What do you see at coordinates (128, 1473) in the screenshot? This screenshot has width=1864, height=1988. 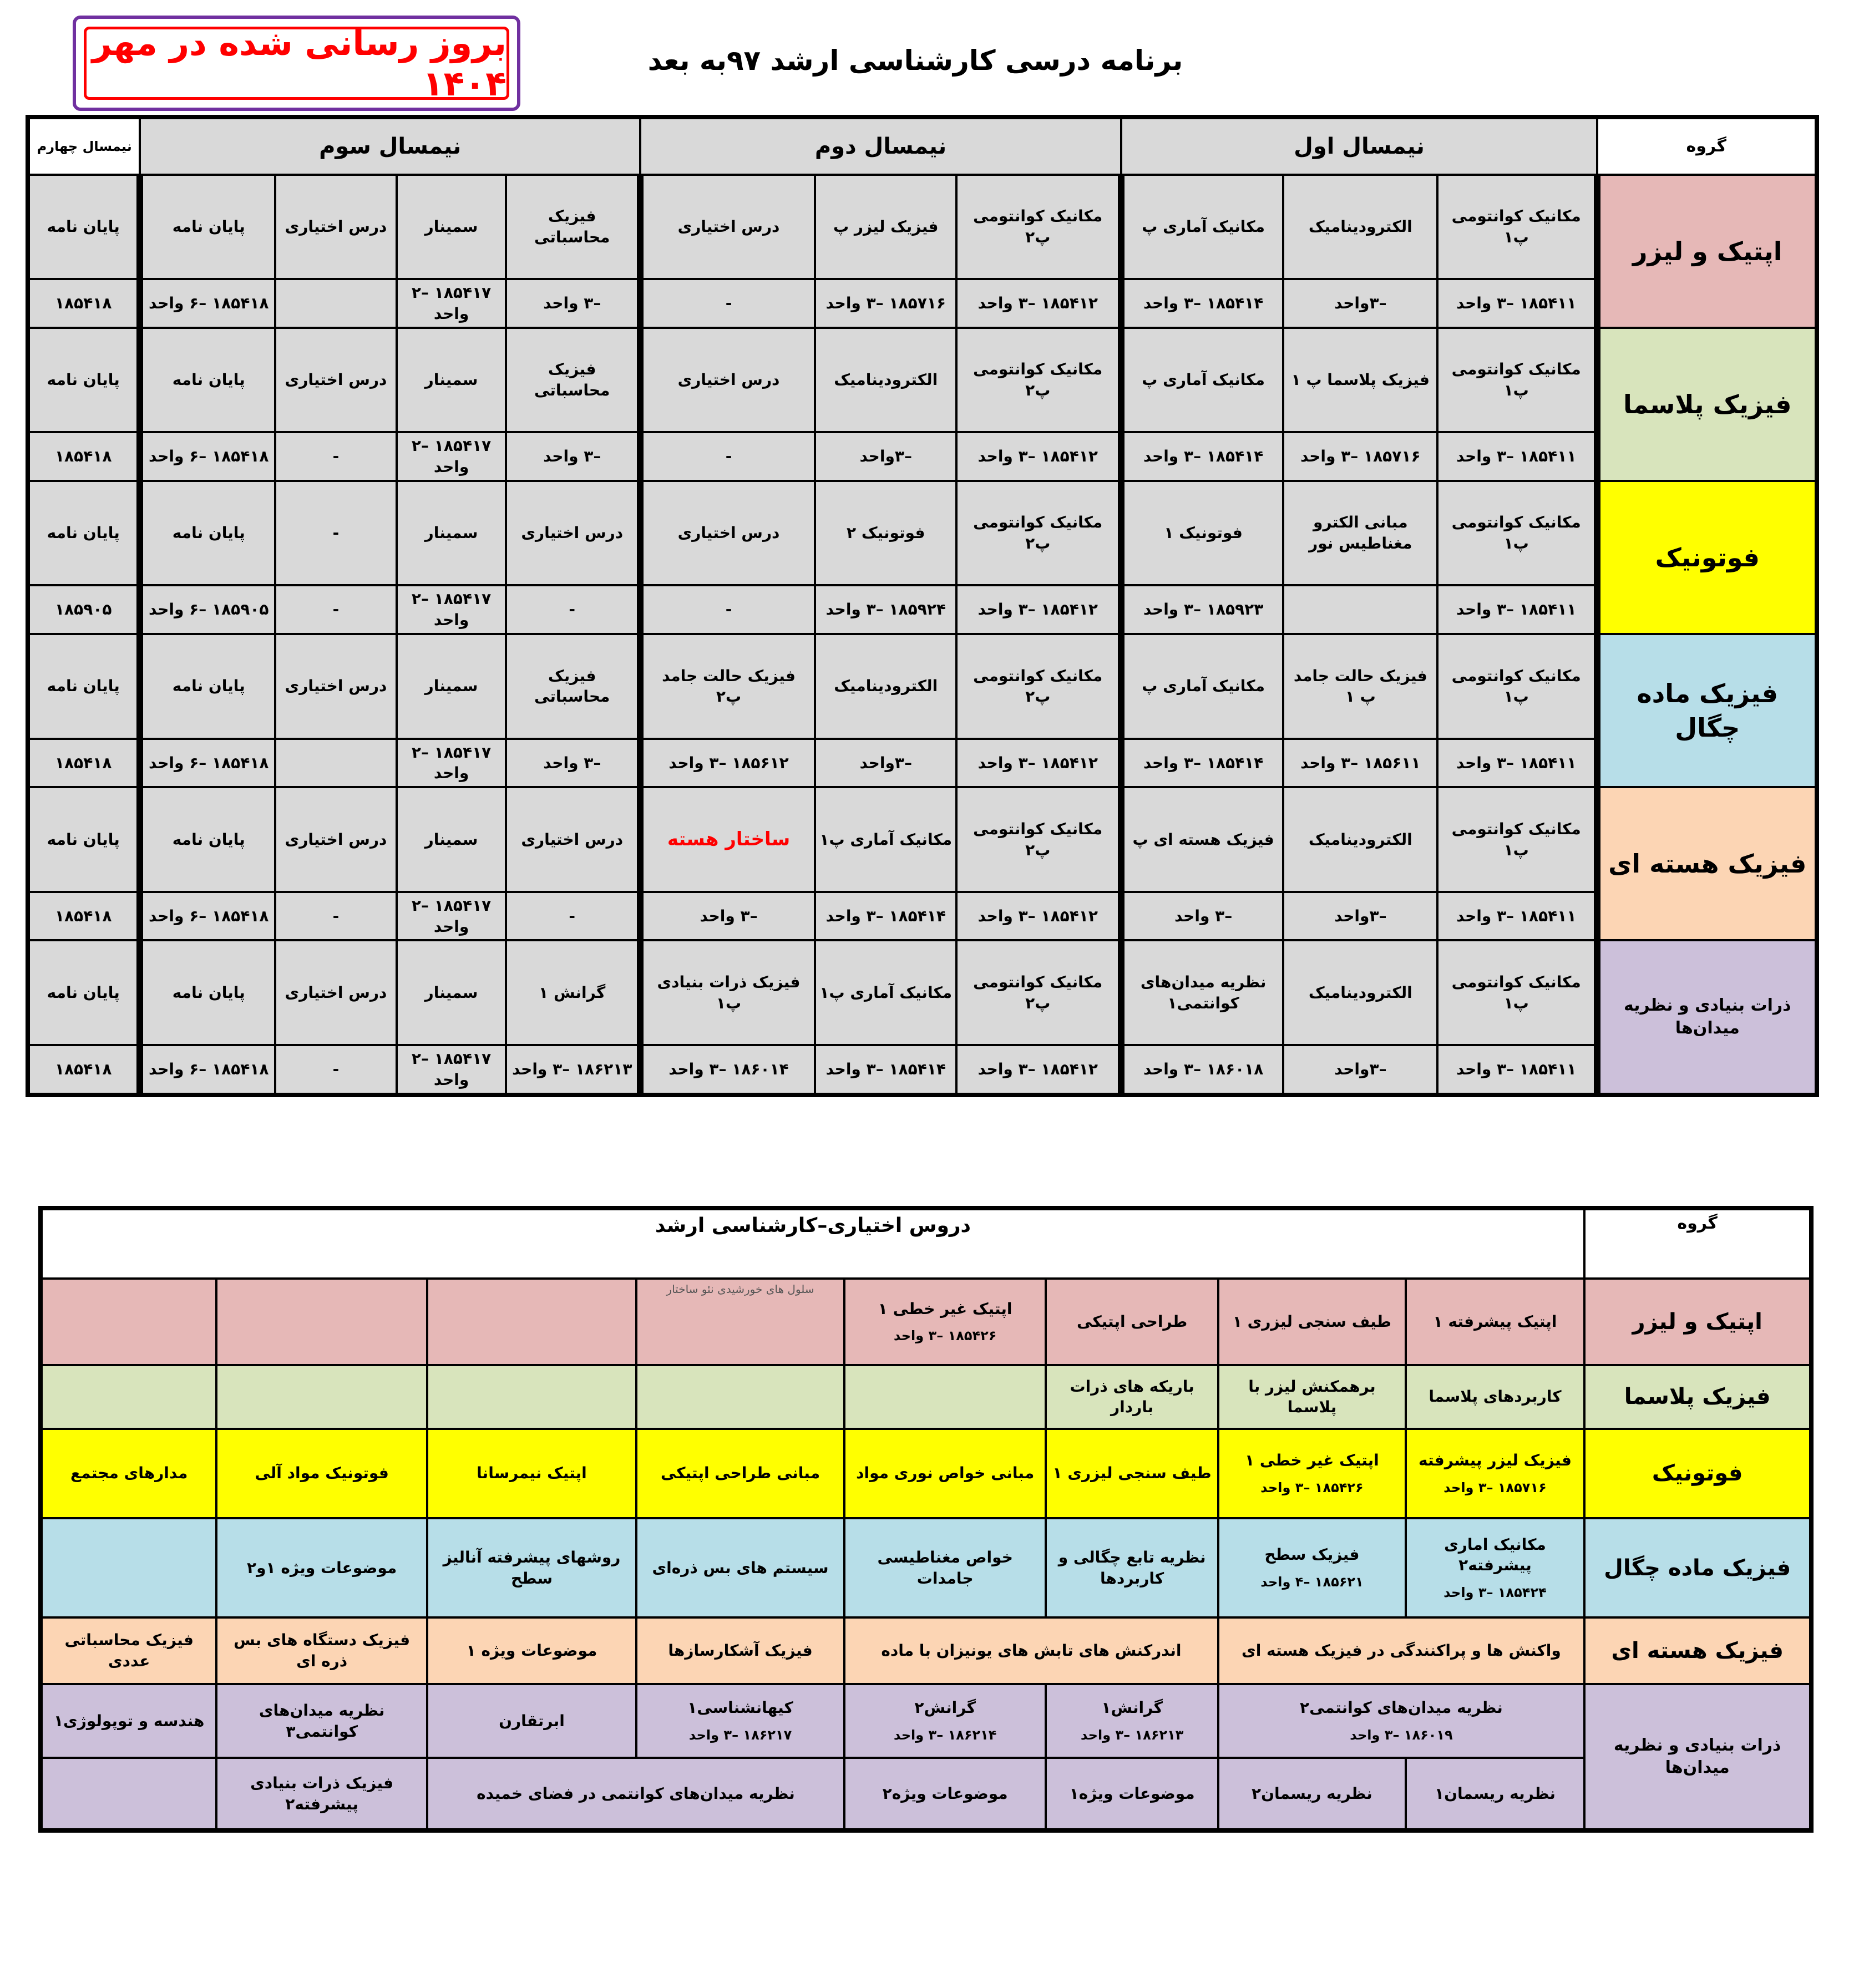 I see `elective-cell: مدارهای مجتمع` at bounding box center [128, 1473].